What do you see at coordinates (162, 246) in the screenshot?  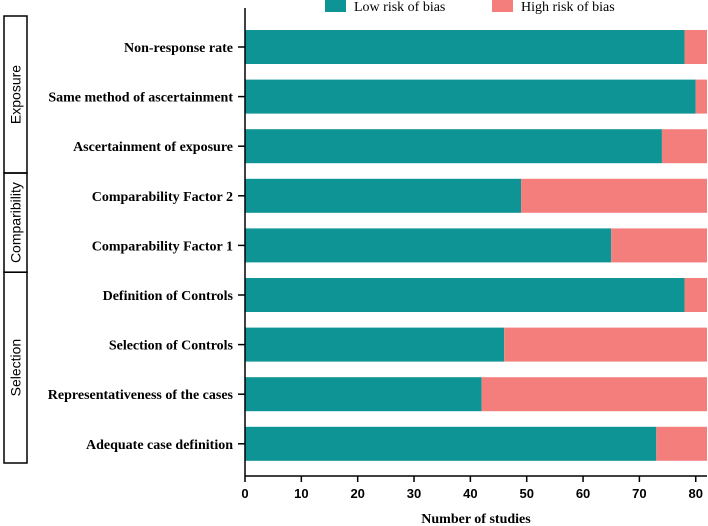 I see `category-label-4: Comparability Factor 1` at bounding box center [162, 246].